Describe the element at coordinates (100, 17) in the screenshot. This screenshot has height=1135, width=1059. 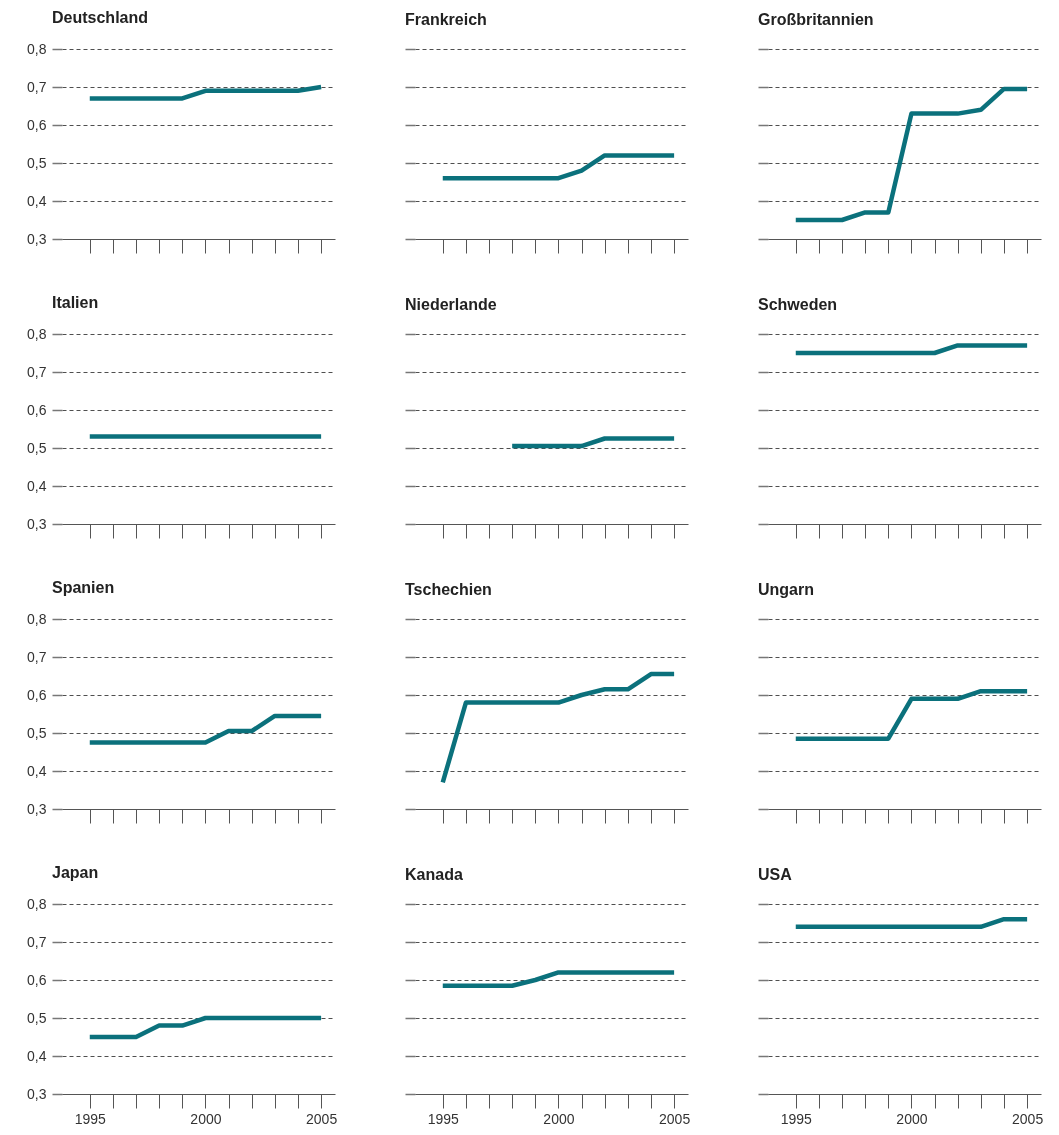
I see `chart-title: Deutschland` at that location.